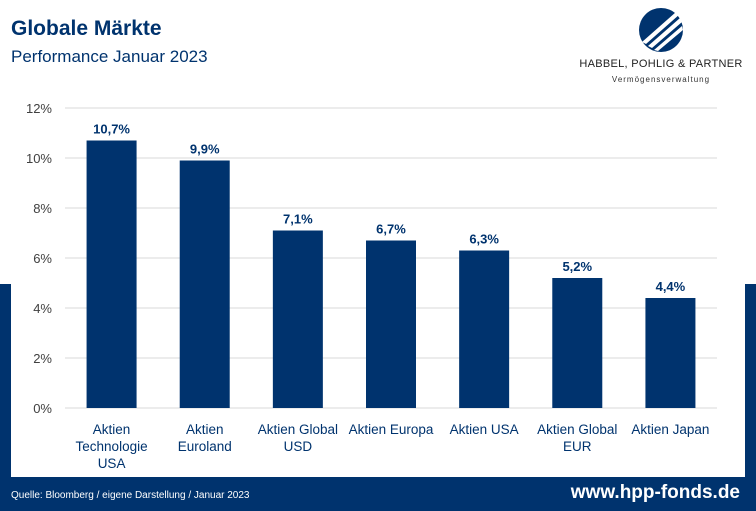 The image size is (756, 511). I want to click on x-tick-label: Aktien Europa, so click(391, 429).